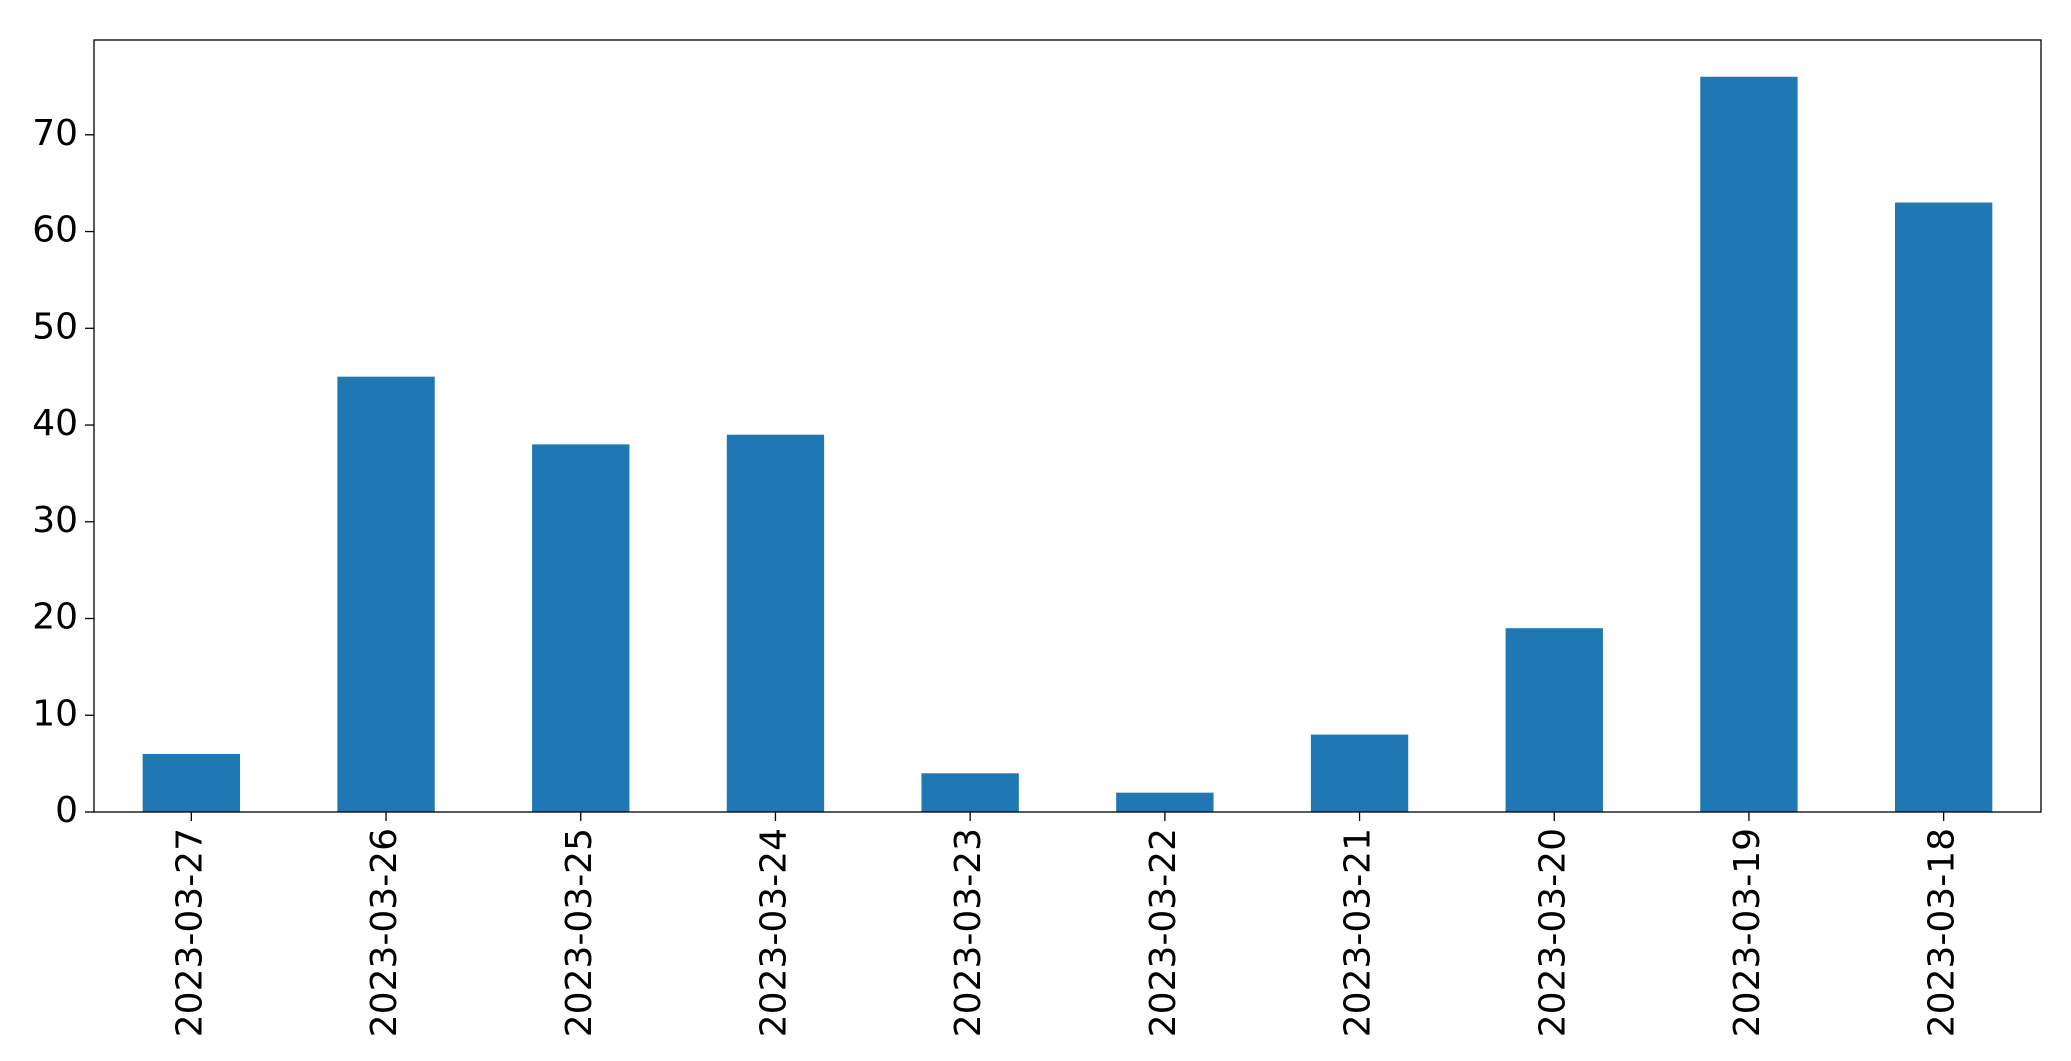 The width and height of the screenshot is (2071, 1061). What do you see at coordinates (55, 230) in the screenshot?
I see `y-tick-label: 60` at bounding box center [55, 230].